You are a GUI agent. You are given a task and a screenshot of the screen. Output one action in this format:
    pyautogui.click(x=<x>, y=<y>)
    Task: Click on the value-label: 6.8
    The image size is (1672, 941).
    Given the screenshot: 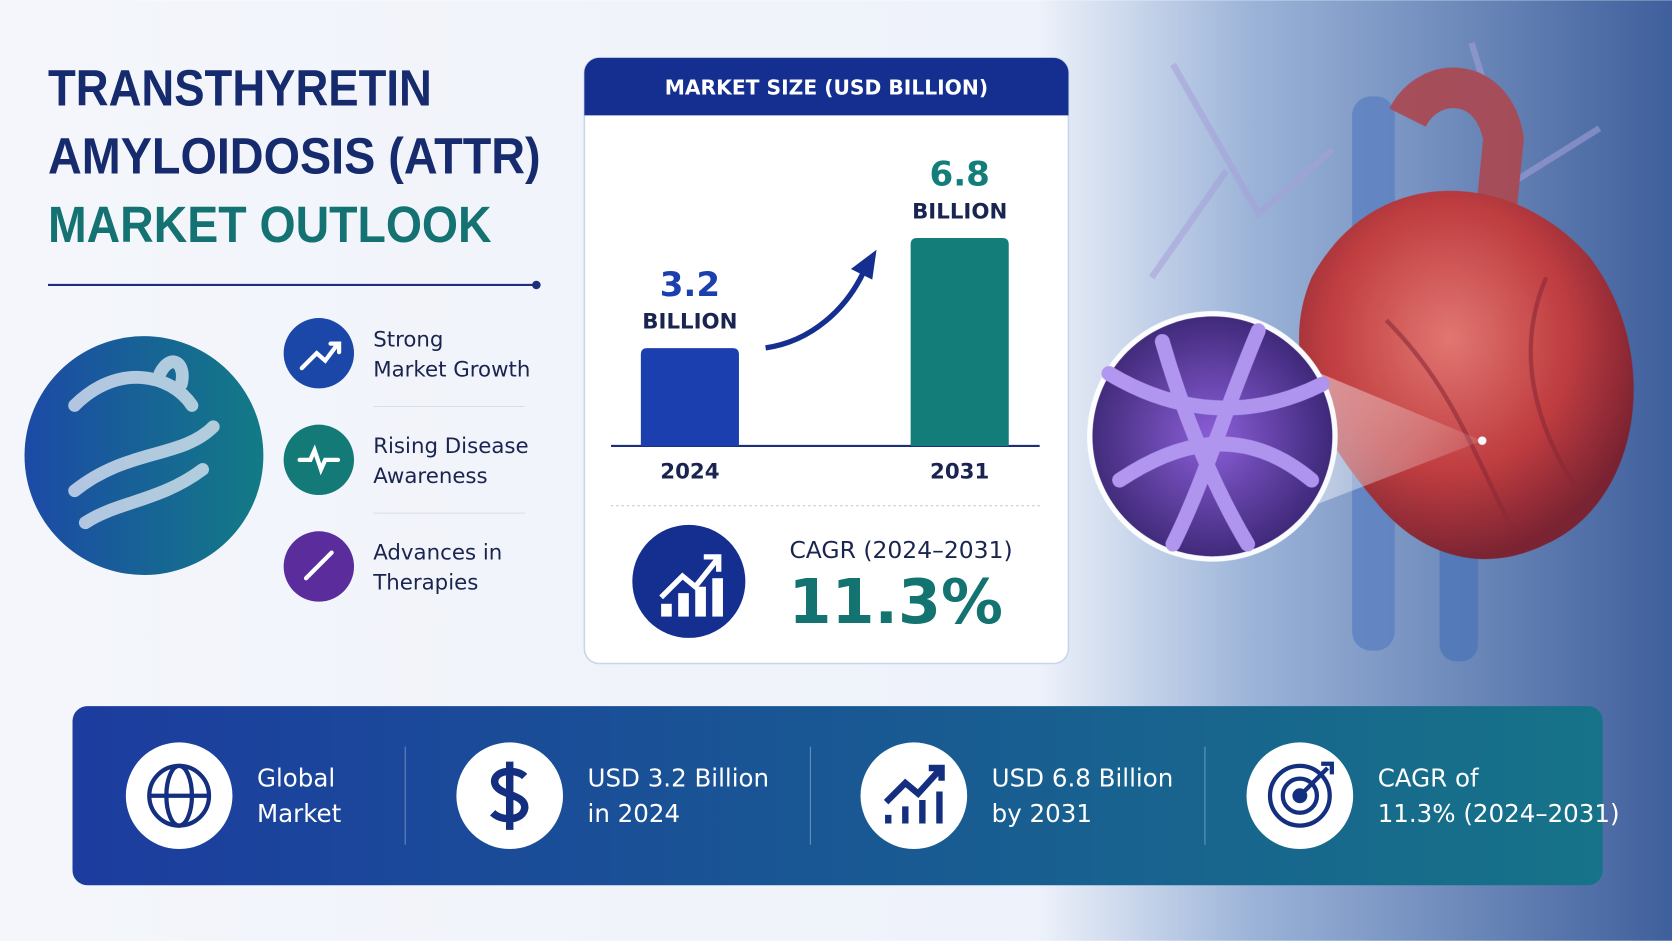 What is the action you would take?
    pyautogui.click(x=959, y=175)
    